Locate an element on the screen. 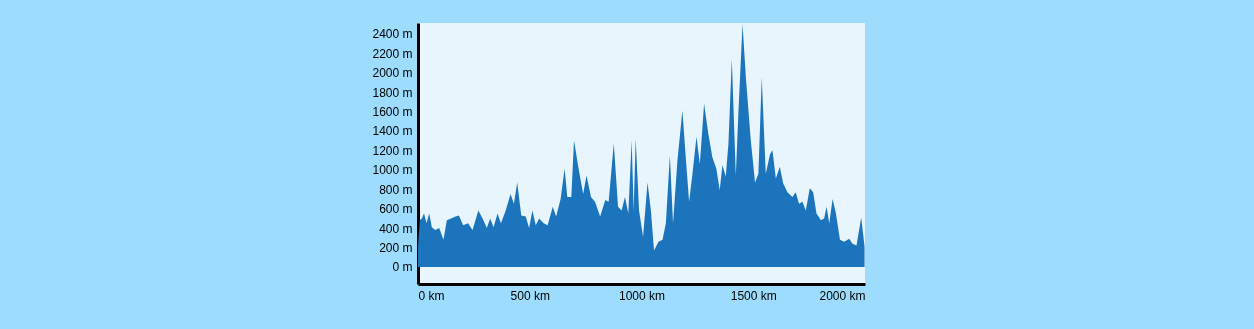 Image resolution: width=1254 pixels, height=329 pixels. y-tick-label: 400 m is located at coordinates (396, 228).